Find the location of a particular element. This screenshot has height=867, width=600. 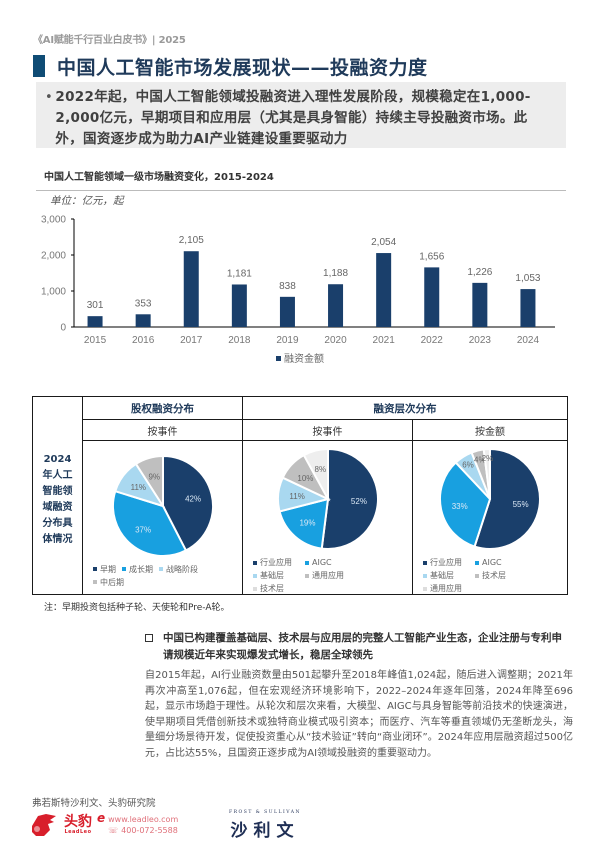

frost-sullivan-name-en: FROST & SULLIVAN is located at coordinates (265, 812).